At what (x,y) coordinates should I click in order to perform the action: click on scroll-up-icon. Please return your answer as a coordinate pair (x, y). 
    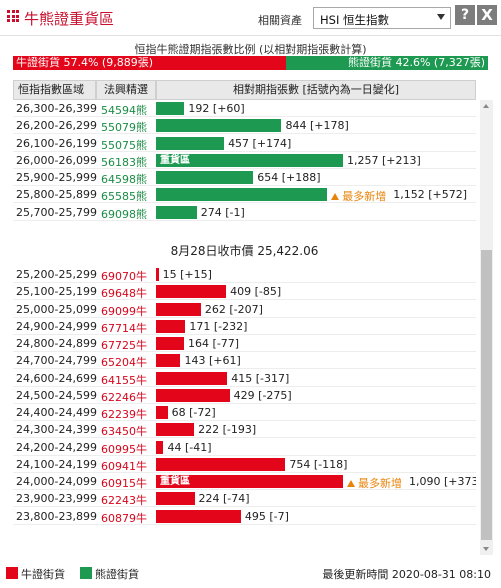
    Looking at the image, I should click on (486, 106).